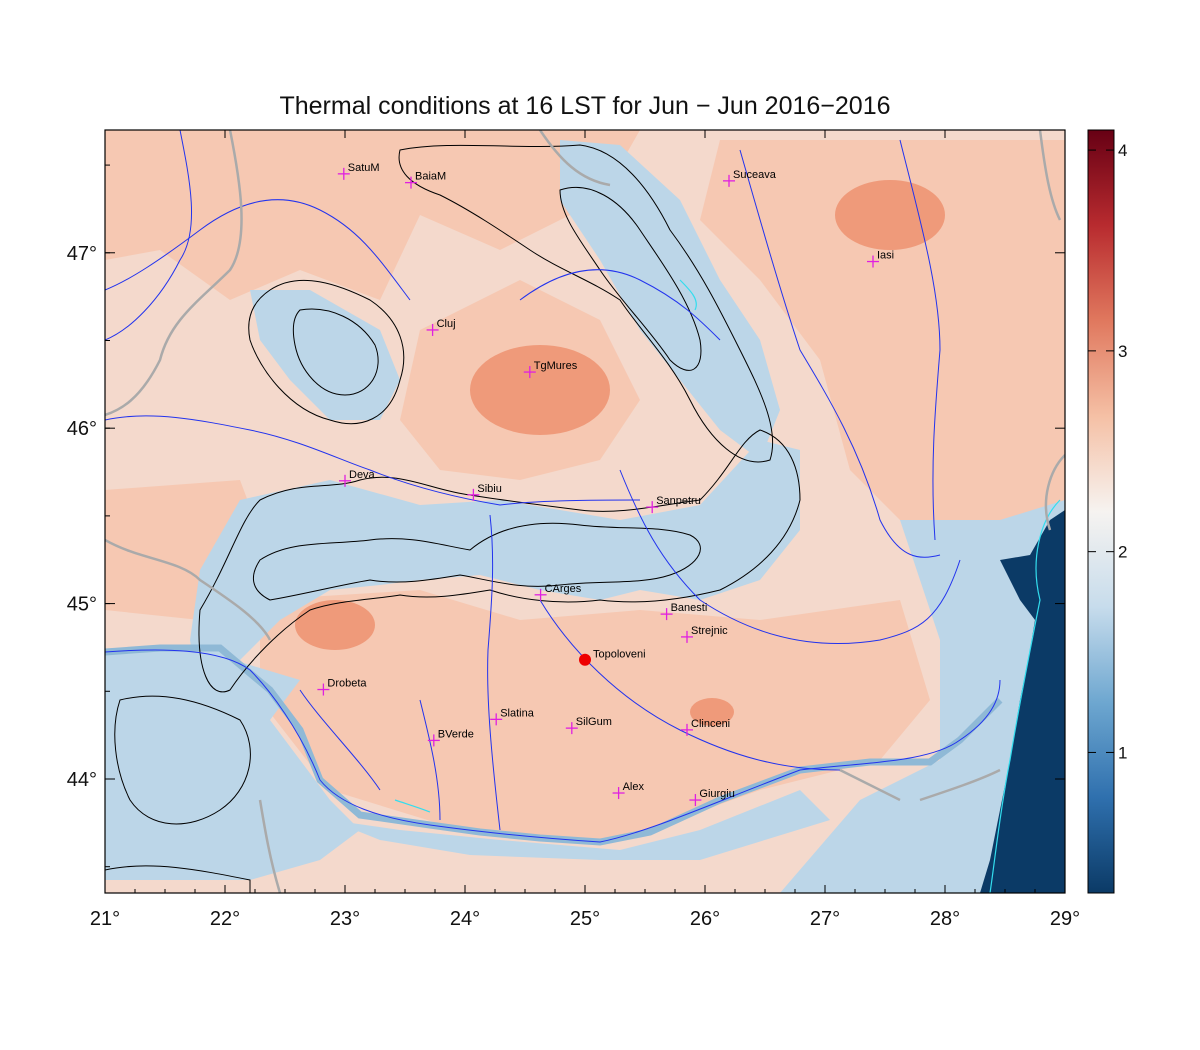  I want to click on city-marker: Iasi, so click(880, 259).